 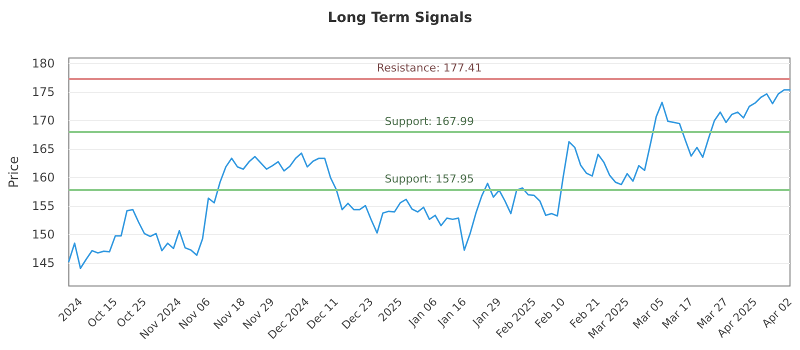 What do you see at coordinates (429, 67) in the screenshot?
I see `ref-line-label: Resistance: 177.41` at bounding box center [429, 67].